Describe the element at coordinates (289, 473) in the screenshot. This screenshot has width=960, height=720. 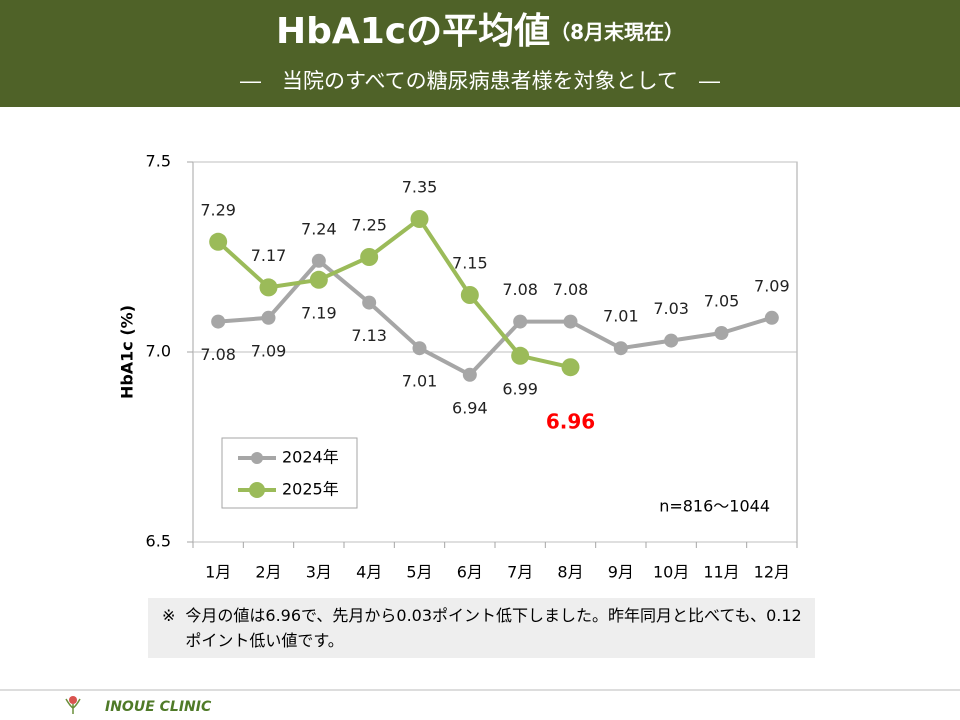
I see `legend-box` at that location.